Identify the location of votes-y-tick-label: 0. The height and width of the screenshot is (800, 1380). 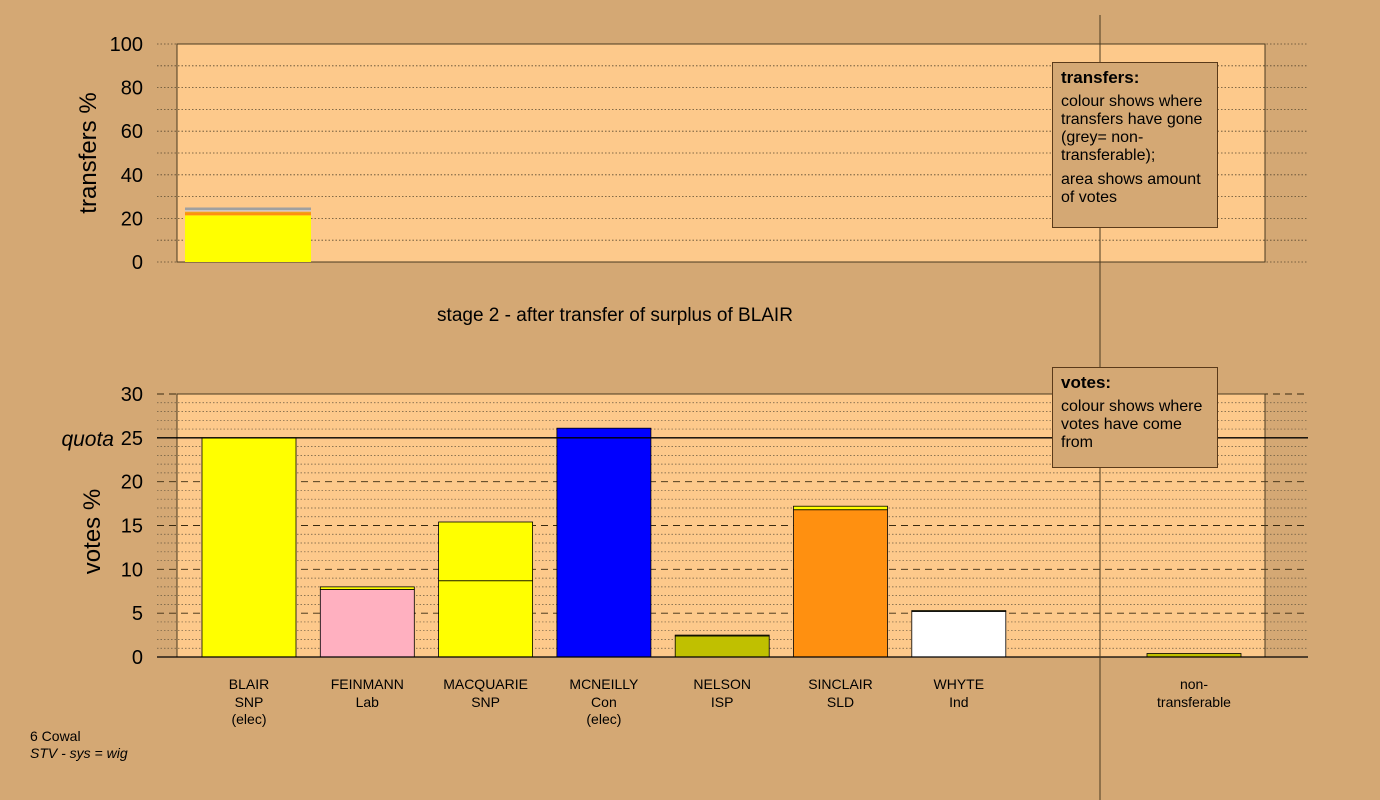
(137, 658).